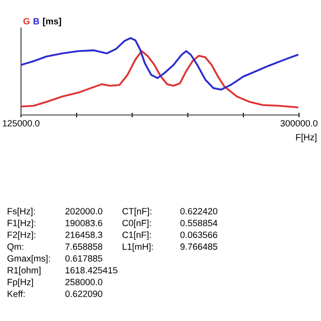 This screenshot has height=321, width=321. I want to click on y-axis-title: [ms], so click(52, 22).